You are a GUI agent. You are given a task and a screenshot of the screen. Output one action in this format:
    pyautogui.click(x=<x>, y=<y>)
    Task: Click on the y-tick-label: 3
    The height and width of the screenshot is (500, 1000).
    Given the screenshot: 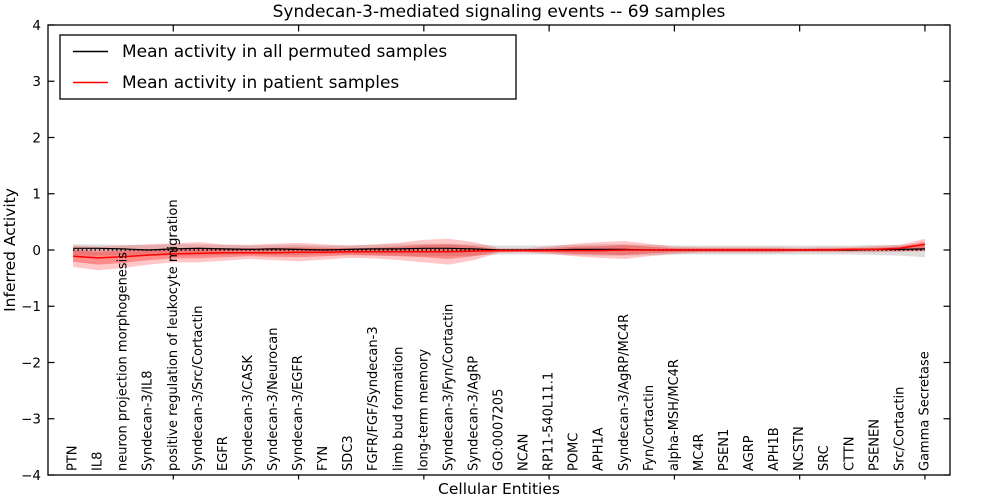 What is the action you would take?
    pyautogui.click(x=36, y=82)
    